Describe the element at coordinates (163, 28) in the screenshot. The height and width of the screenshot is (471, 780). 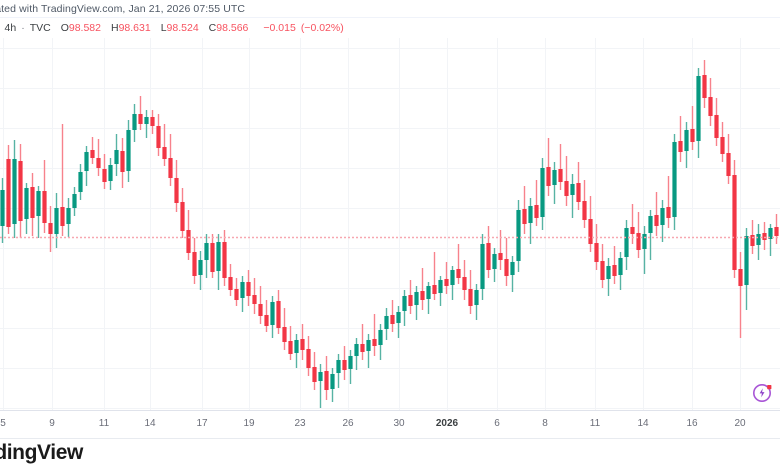
I see `low-label: L` at that location.